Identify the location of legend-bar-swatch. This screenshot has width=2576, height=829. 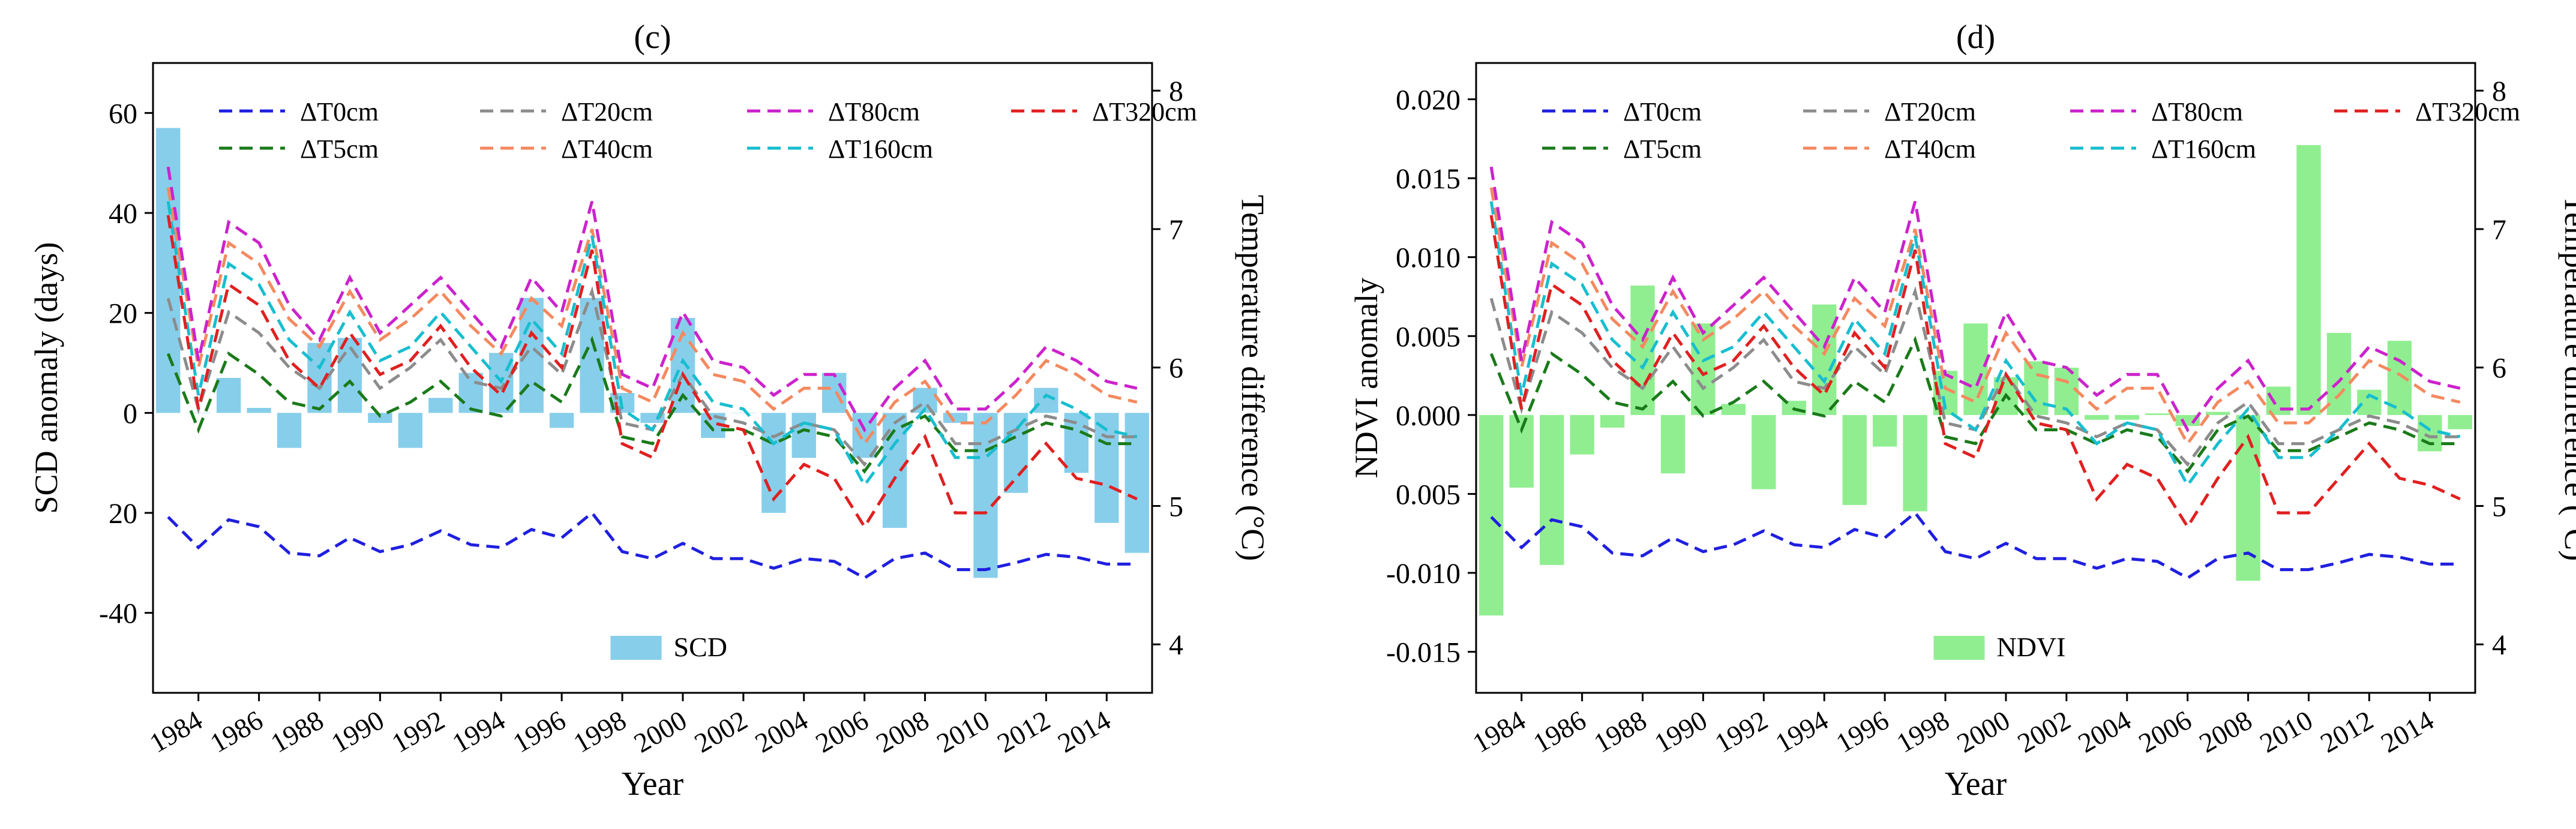
(1959, 648).